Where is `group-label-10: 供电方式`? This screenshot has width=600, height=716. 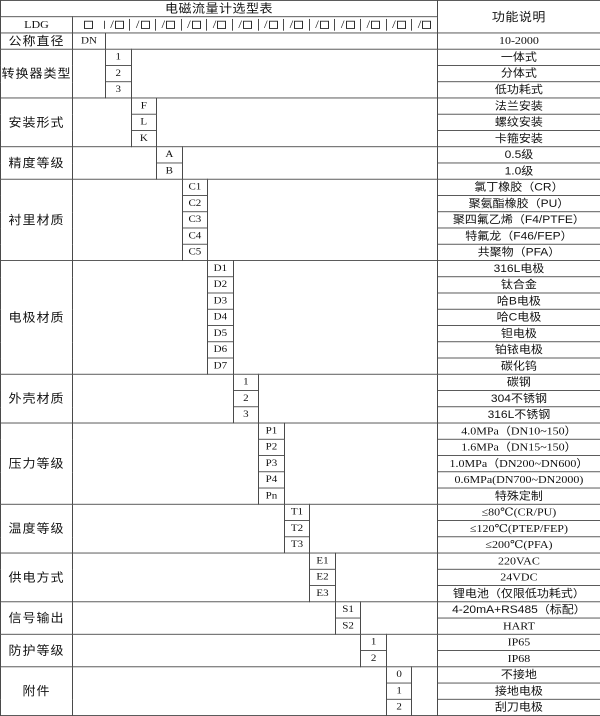 group-label-10: 供电方式 is located at coordinates (36, 577).